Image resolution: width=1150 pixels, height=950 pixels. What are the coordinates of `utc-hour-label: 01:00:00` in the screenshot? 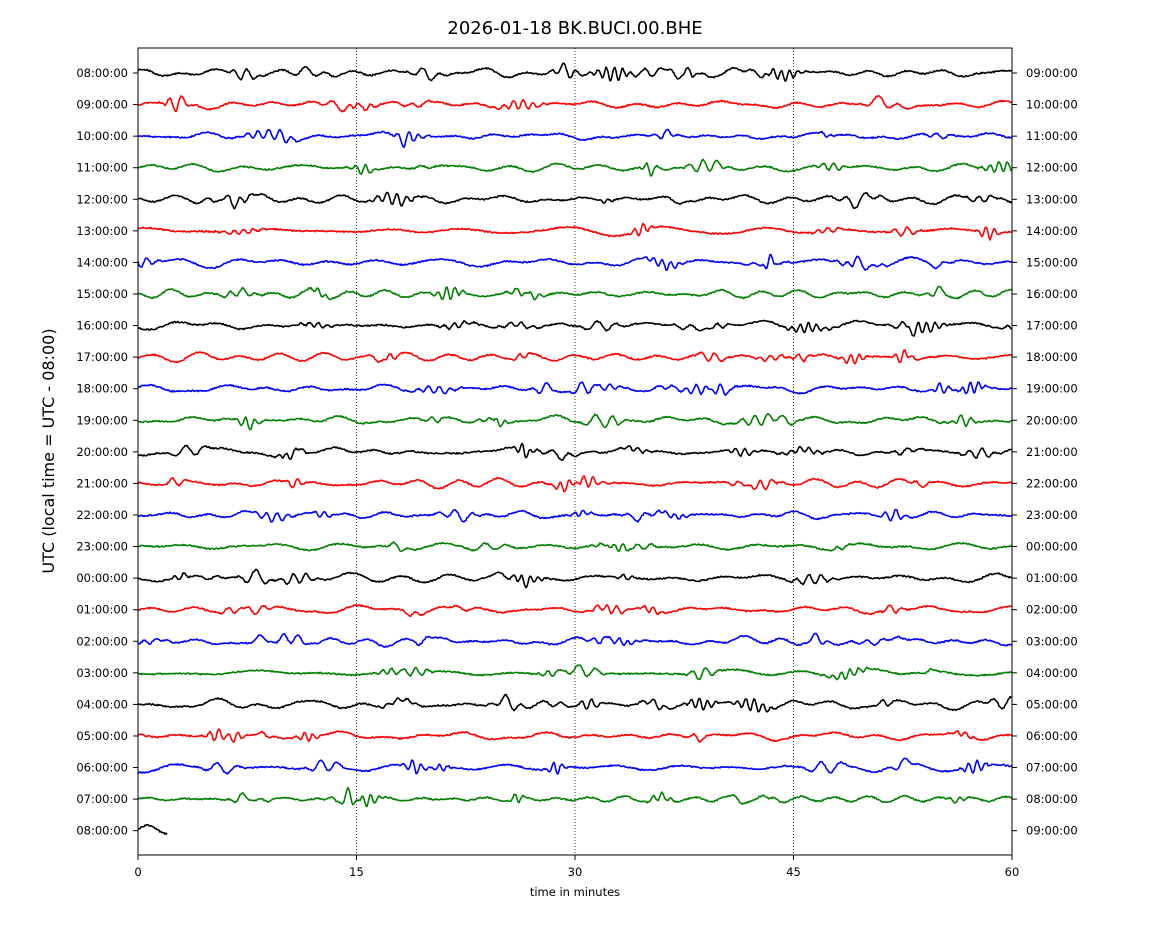 It's located at (102, 610).